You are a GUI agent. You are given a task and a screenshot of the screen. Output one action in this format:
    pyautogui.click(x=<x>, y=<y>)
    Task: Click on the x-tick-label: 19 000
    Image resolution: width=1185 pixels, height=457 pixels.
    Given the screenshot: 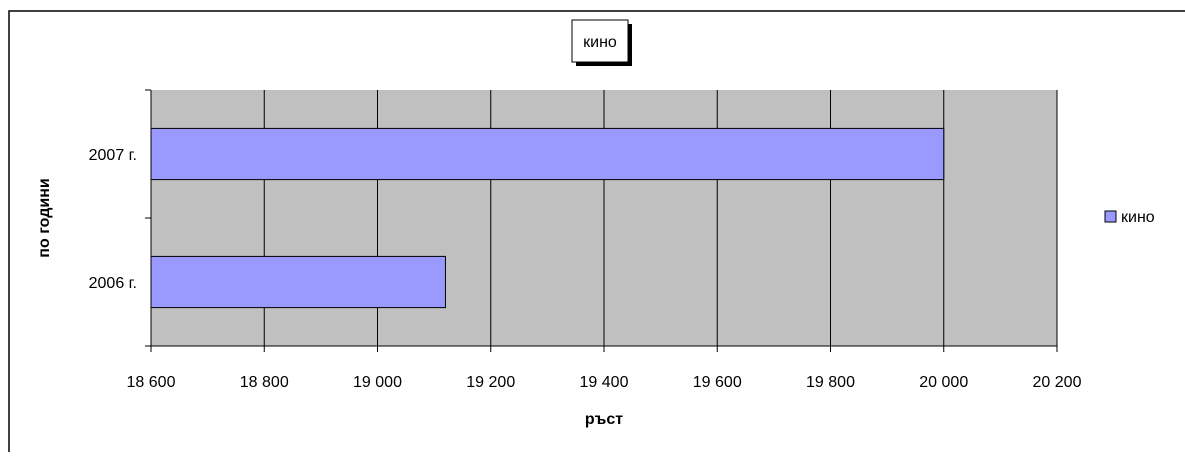 What is the action you would take?
    pyautogui.click(x=377, y=382)
    